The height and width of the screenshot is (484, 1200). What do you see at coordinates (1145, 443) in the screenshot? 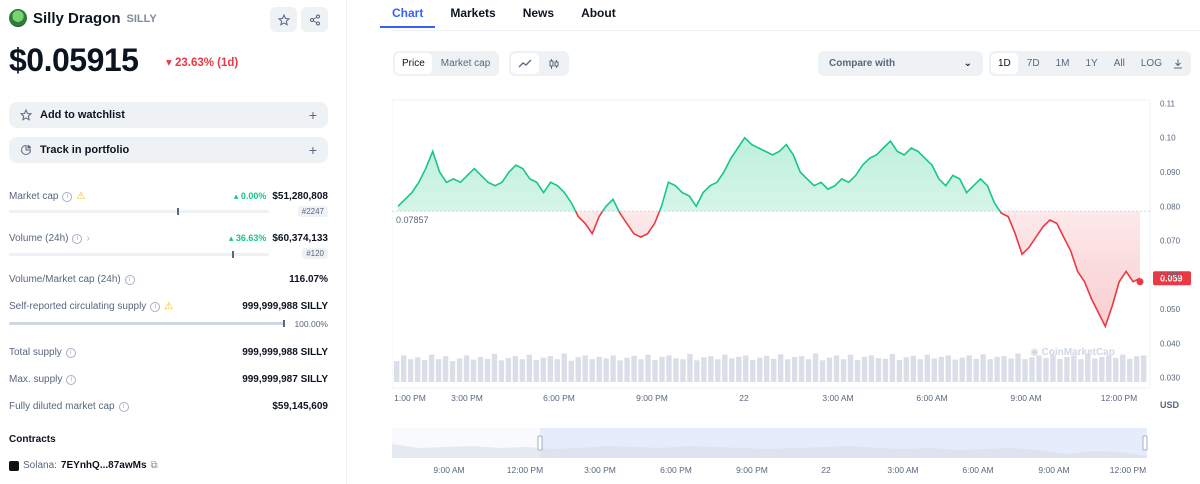
I see `navigator-right-handle` at bounding box center [1145, 443].